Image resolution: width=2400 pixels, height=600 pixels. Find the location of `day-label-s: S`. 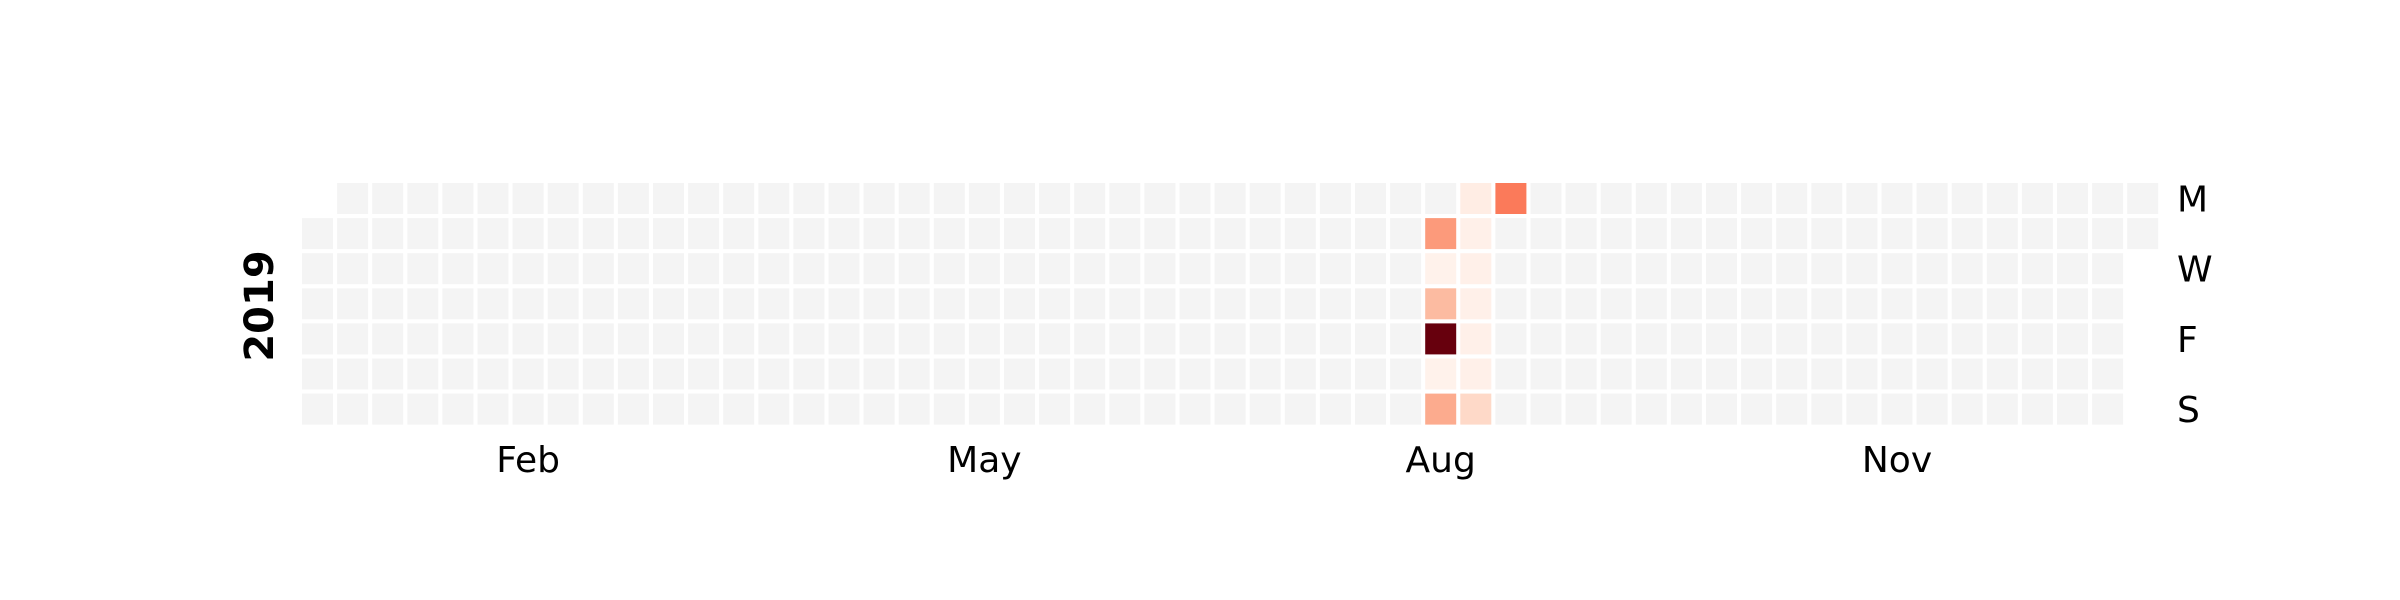

day-label-s: S is located at coordinates (2188, 410).